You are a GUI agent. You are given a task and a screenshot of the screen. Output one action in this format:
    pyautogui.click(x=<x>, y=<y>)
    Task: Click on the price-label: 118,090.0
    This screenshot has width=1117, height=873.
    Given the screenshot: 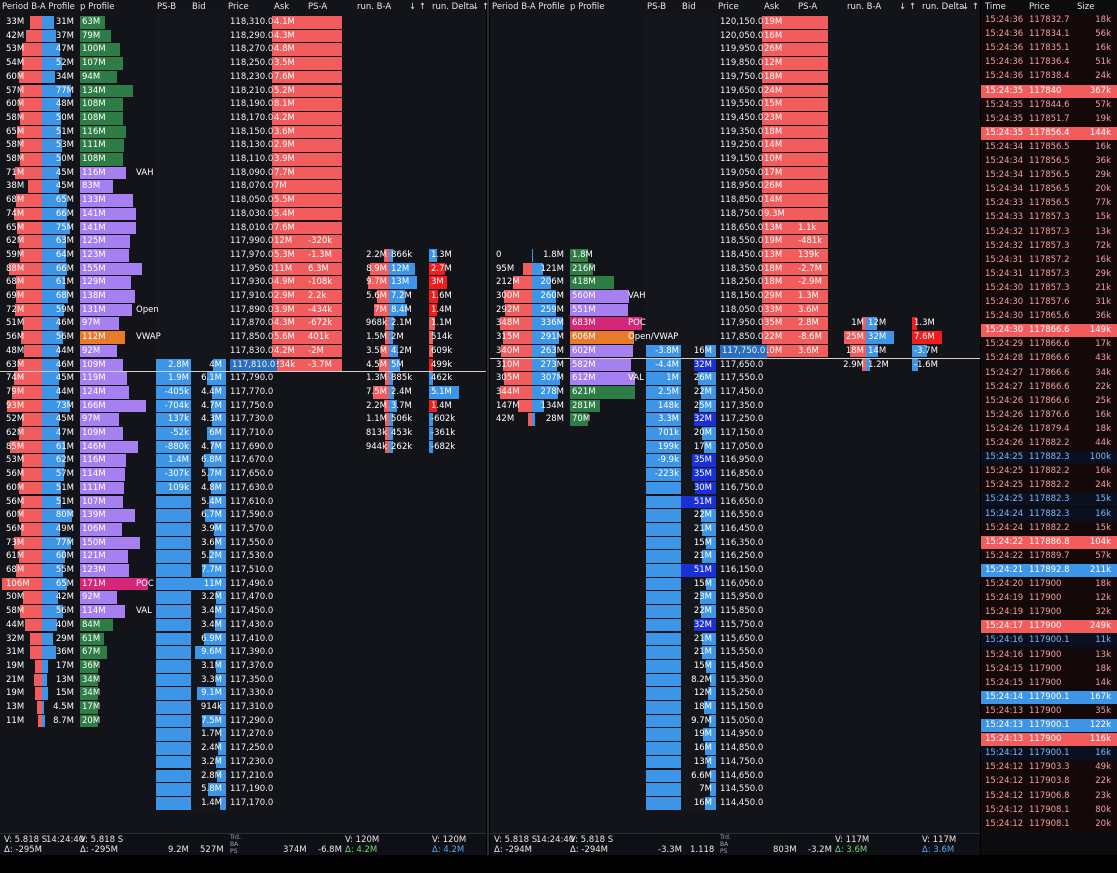 What is the action you would take?
    pyautogui.click(x=252, y=172)
    